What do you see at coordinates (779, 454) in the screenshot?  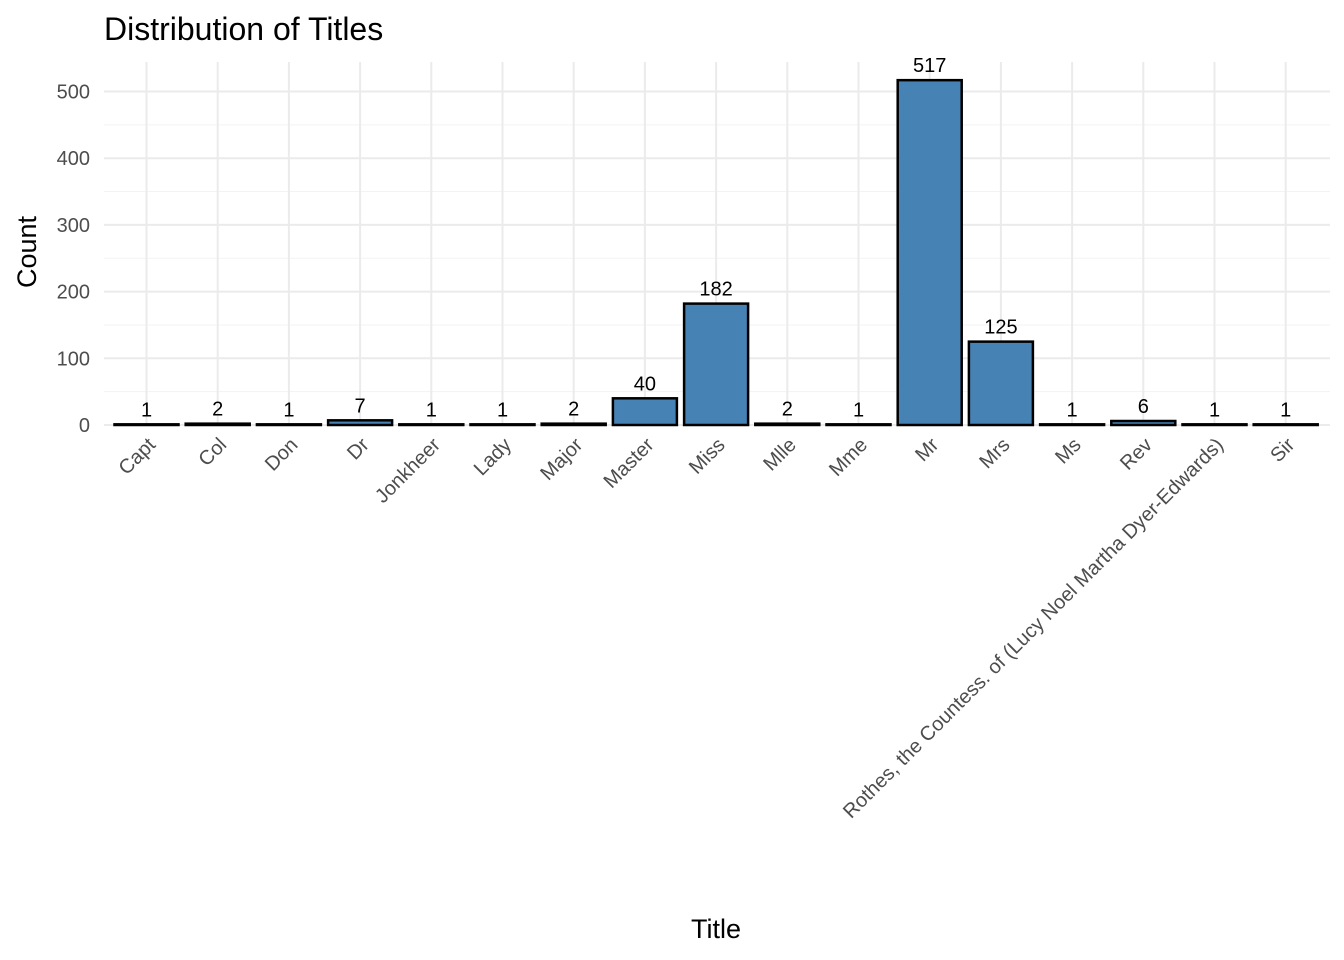 I see `x-tick-label: Mlle` at bounding box center [779, 454].